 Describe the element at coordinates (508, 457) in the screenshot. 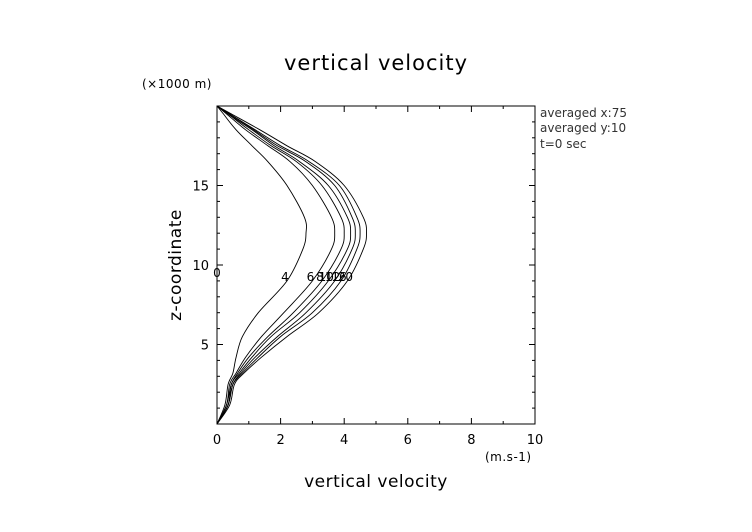

I see `x-axis-unit: (m.s-1)` at that location.